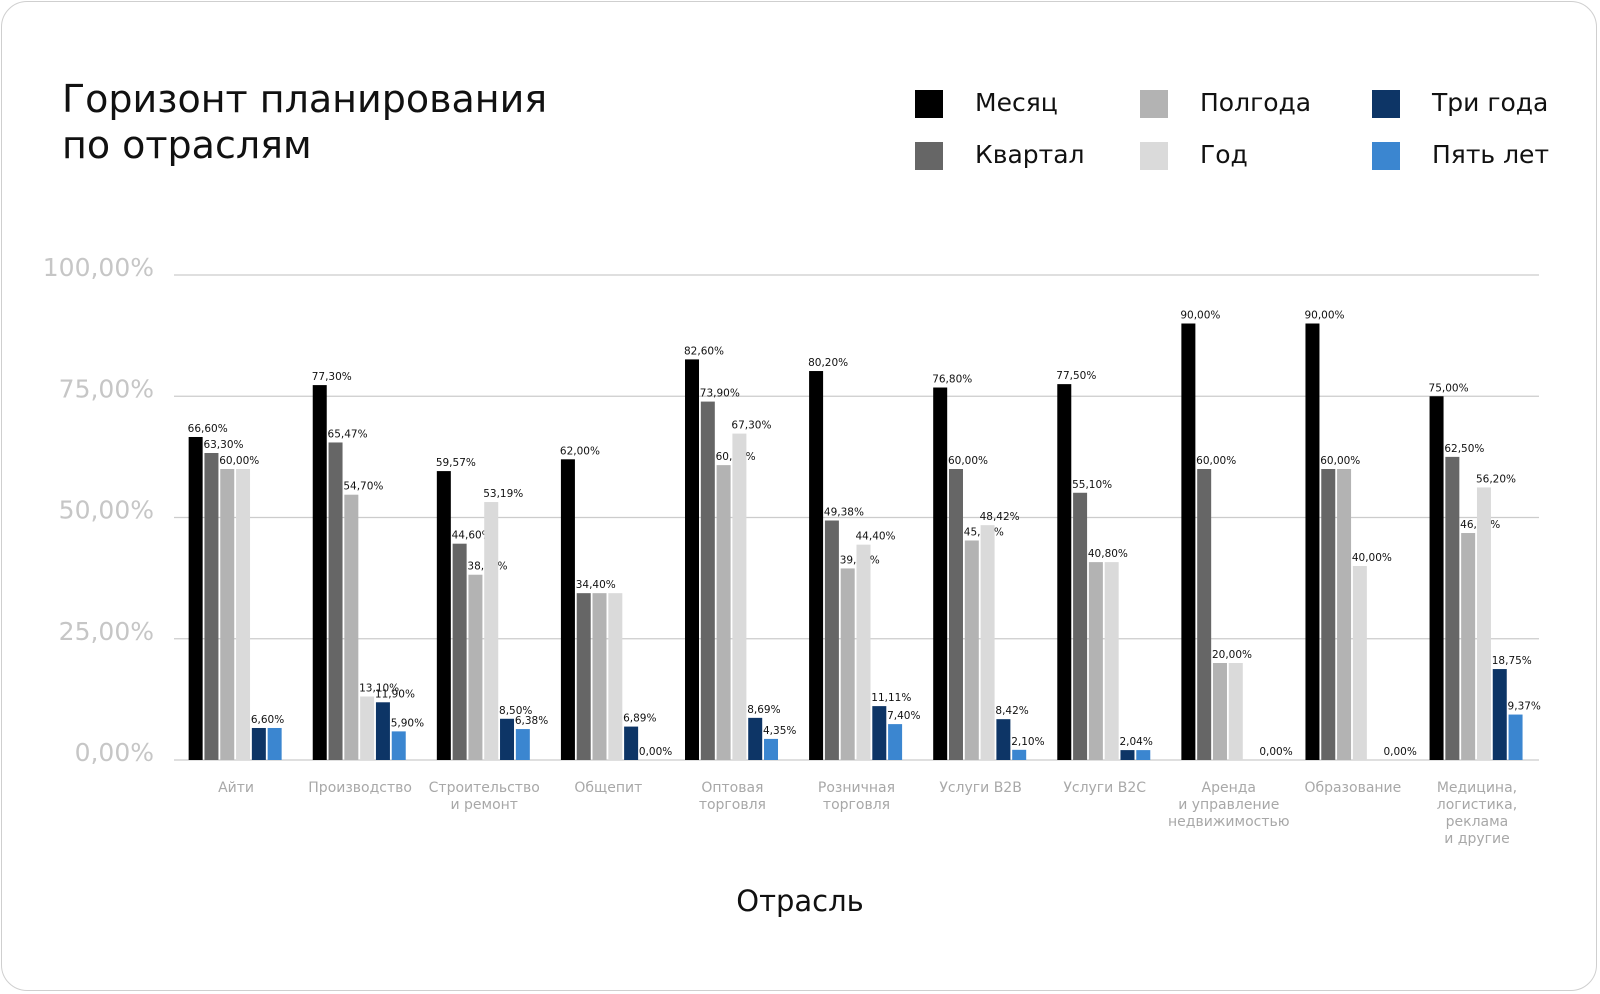 This screenshot has width=1600, height=994. What do you see at coordinates (779, 731) in the screenshot?
I see `value-label: 4,35%` at bounding box center [779, 731].